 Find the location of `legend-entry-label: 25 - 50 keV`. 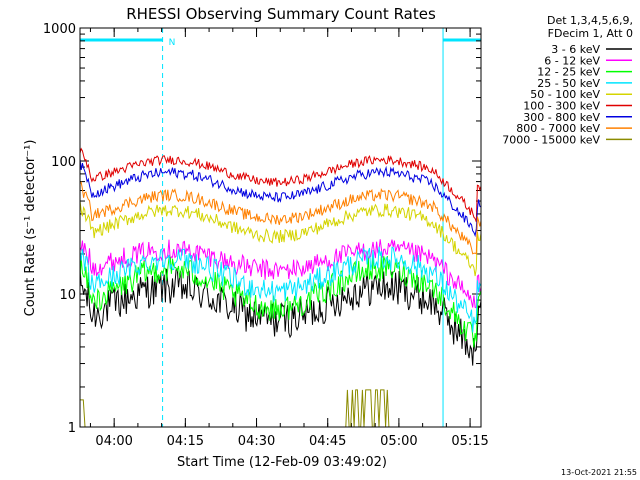

legend-entry-label: 25 - 50 keV is located at coordinates (568, 83).